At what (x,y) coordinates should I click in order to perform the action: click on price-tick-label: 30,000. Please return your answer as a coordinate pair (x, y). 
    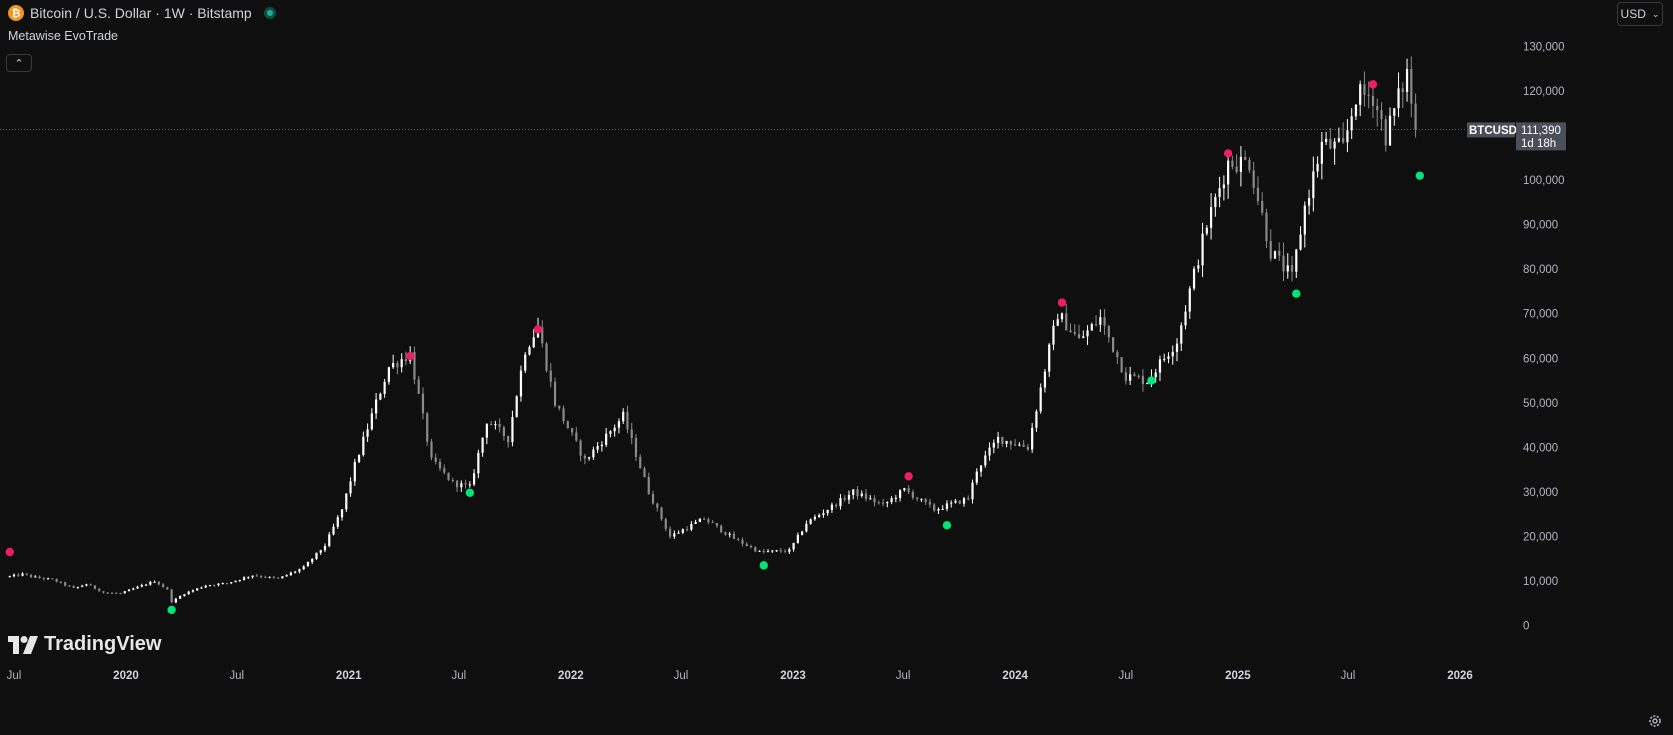
    Looking at the image, I should click on (1540, 493).